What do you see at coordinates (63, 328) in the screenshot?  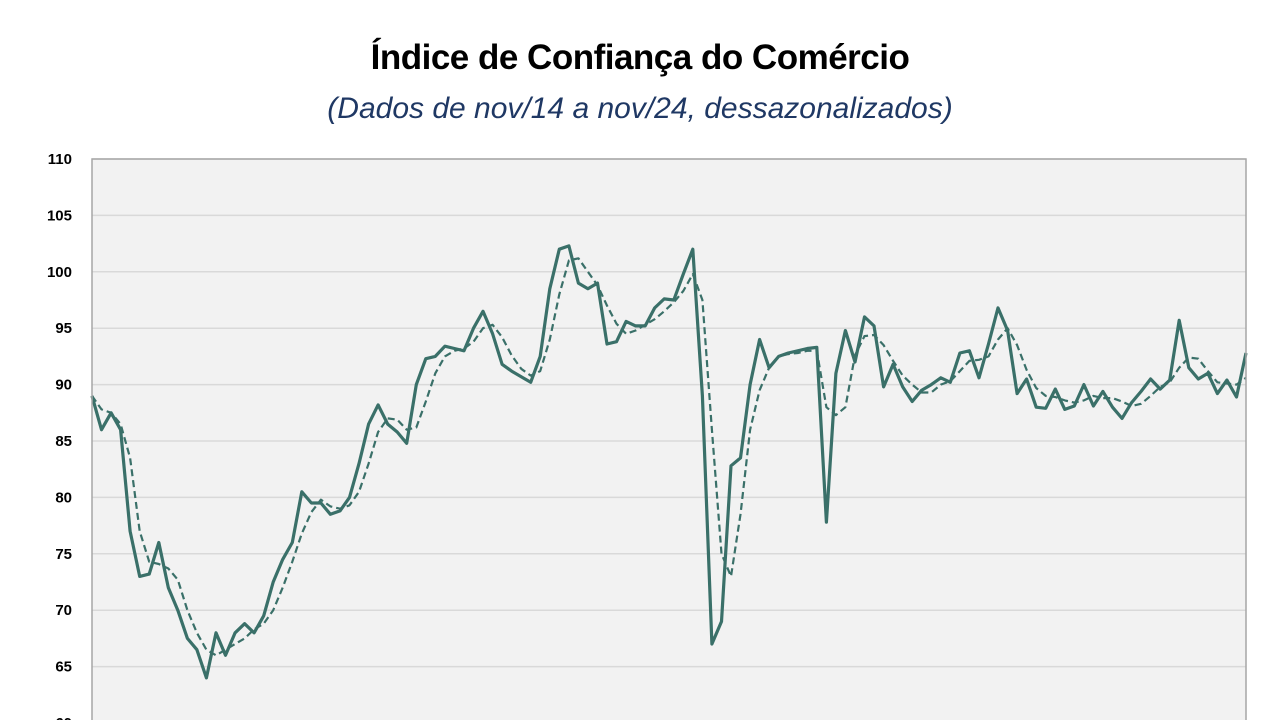 I see `y-tick-label: 95` at bounding box center [63, 328].